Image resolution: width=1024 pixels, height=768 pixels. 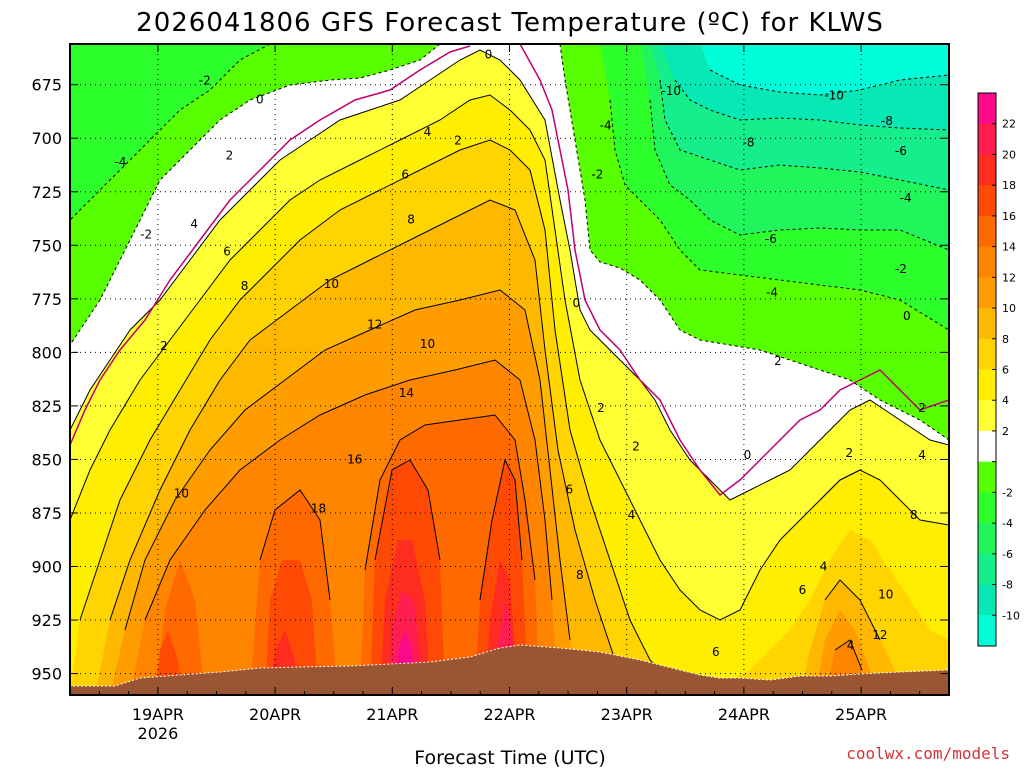 What do you see at coordinates (1011, 615) in the screenshot?
I see `colorbar-tick-label: -10` at bounding box center [1011, 615].